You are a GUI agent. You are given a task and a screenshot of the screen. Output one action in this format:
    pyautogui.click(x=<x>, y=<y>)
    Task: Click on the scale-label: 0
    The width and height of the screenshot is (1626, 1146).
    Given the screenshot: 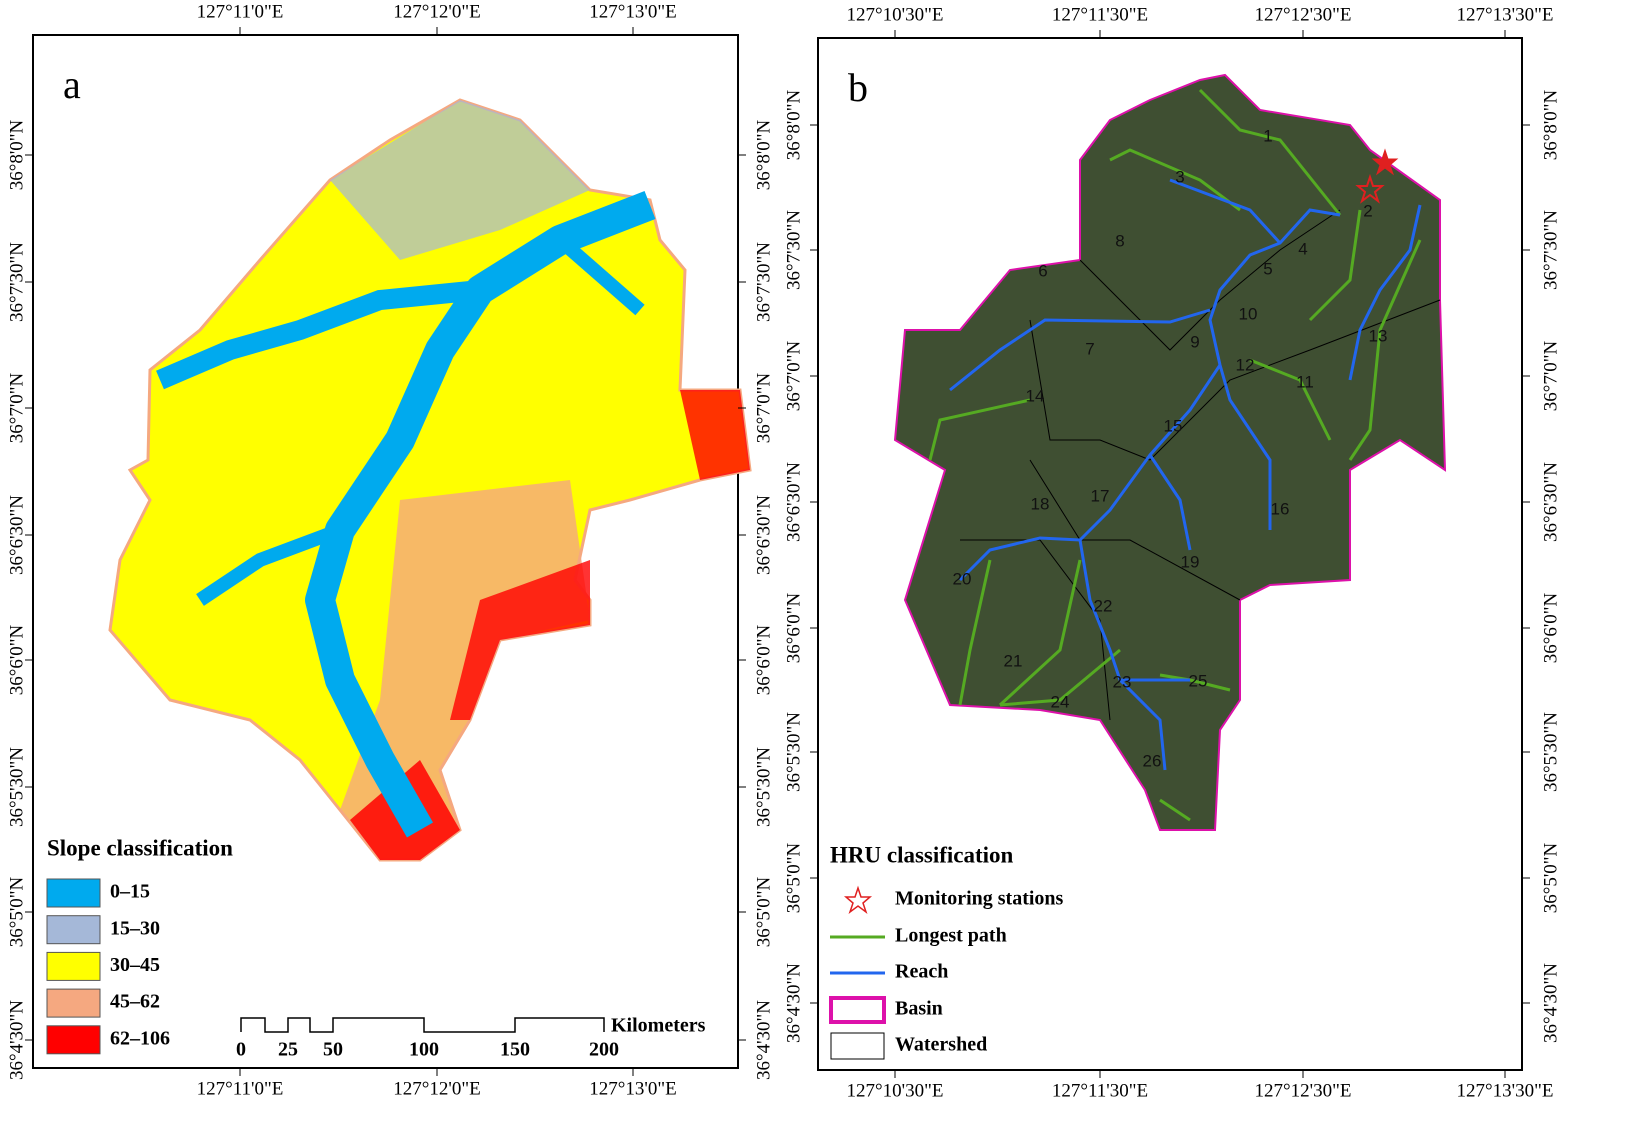 What is the action you would take?
    pyautogui.click(x=241, y=1050)
    